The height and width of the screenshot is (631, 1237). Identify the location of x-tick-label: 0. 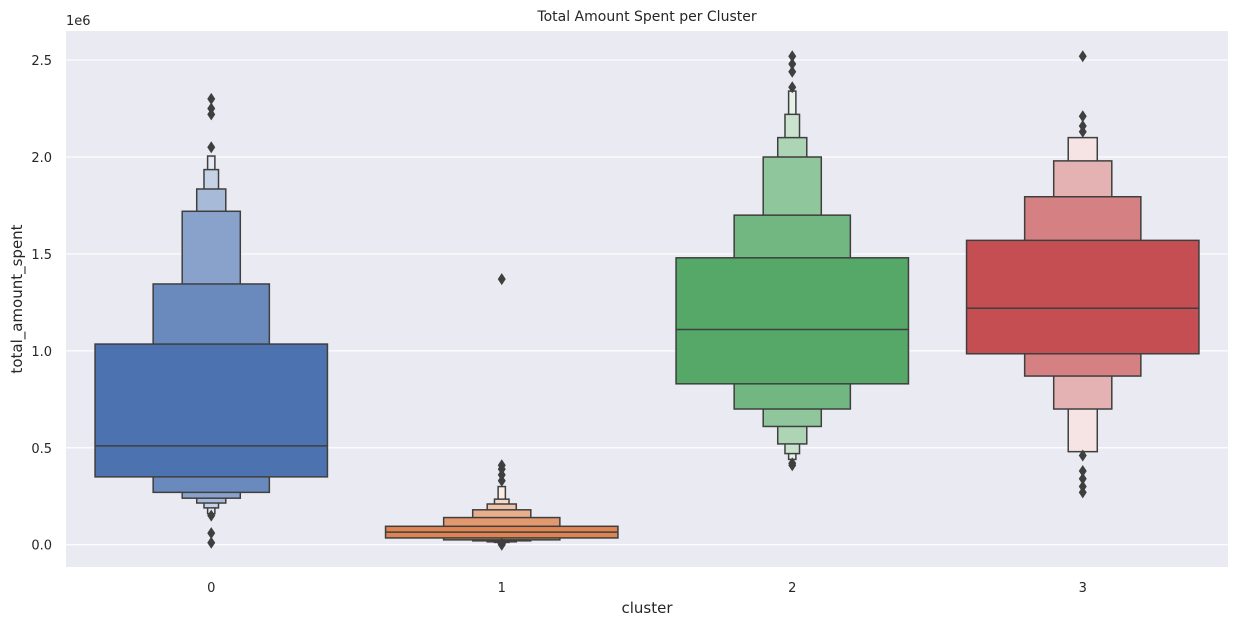
(211, 588).